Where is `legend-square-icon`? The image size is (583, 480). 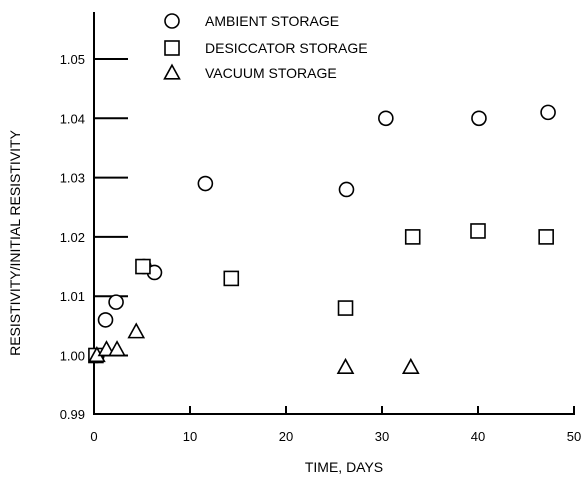 legend-square-icon is located at coordinates (172, 48).